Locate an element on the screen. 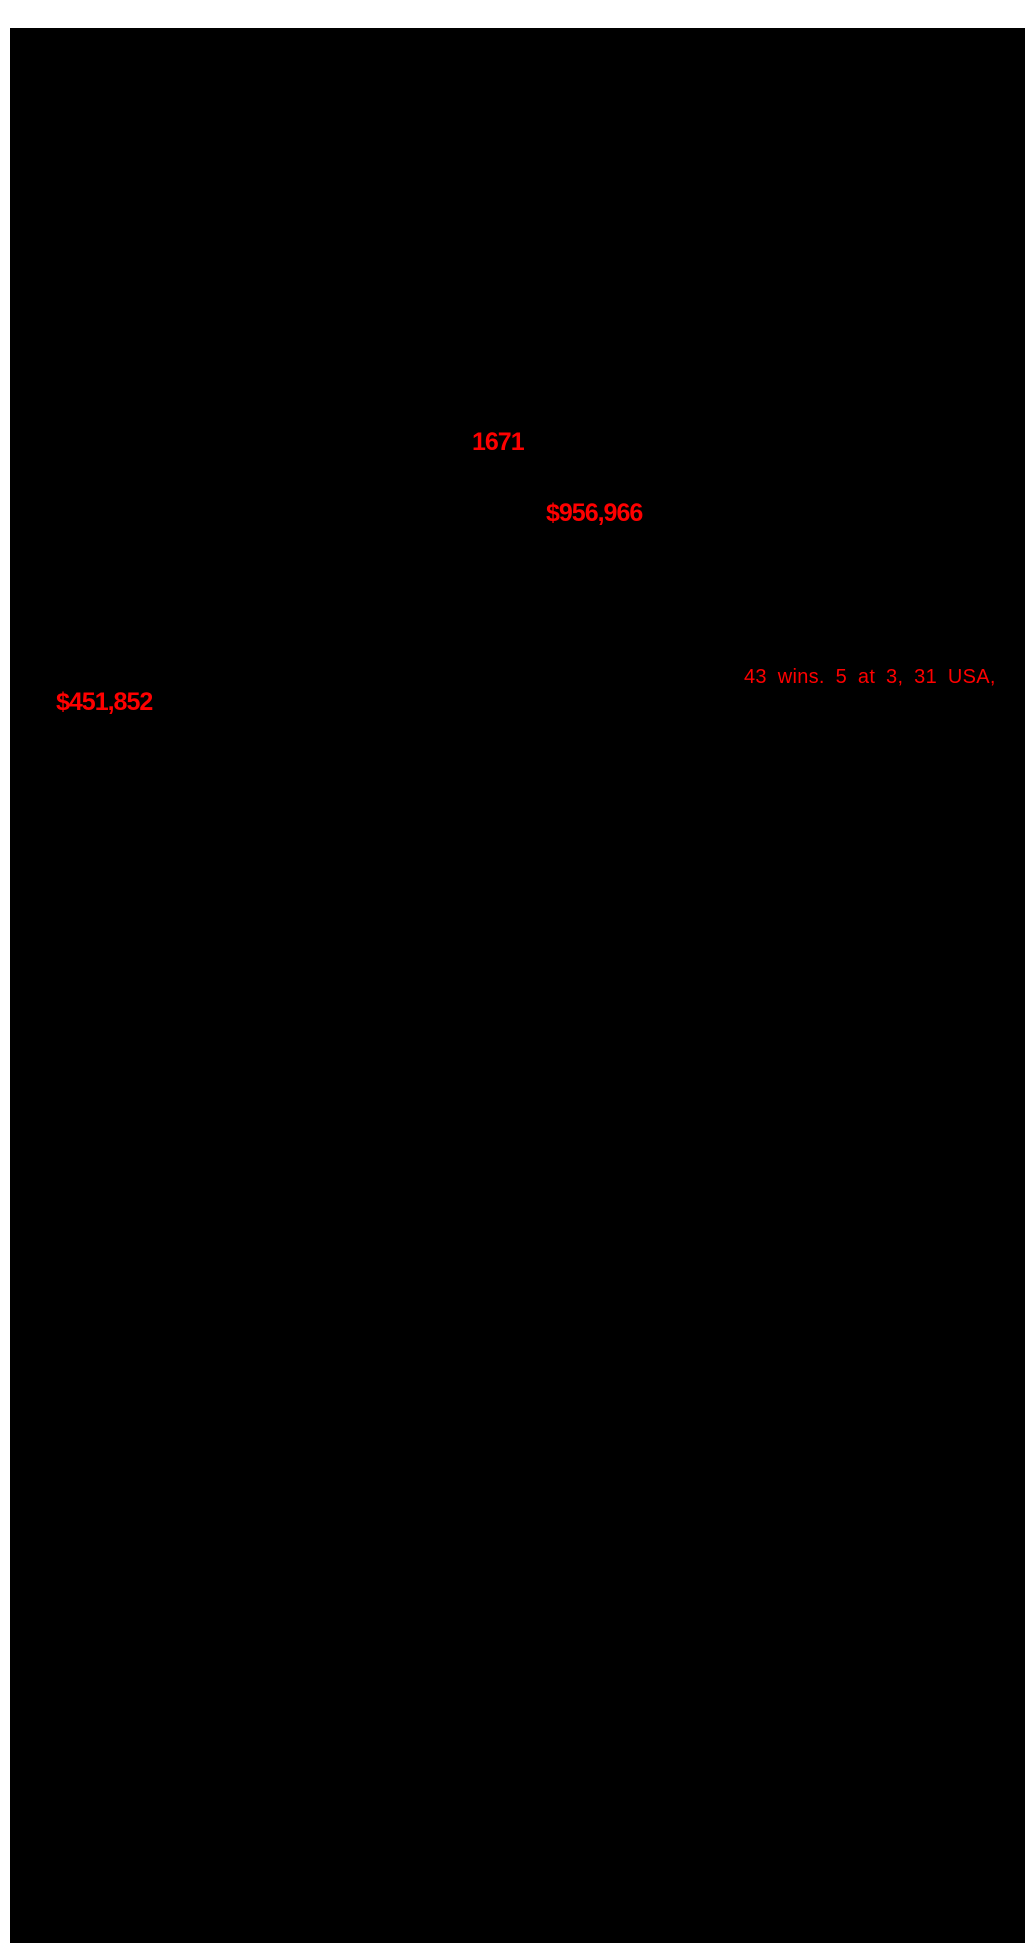 The image size is (1025, 1956). highlight-text-3: 43 wins. 5 at 3, 31 USA, is located at coordinates (870, 677).